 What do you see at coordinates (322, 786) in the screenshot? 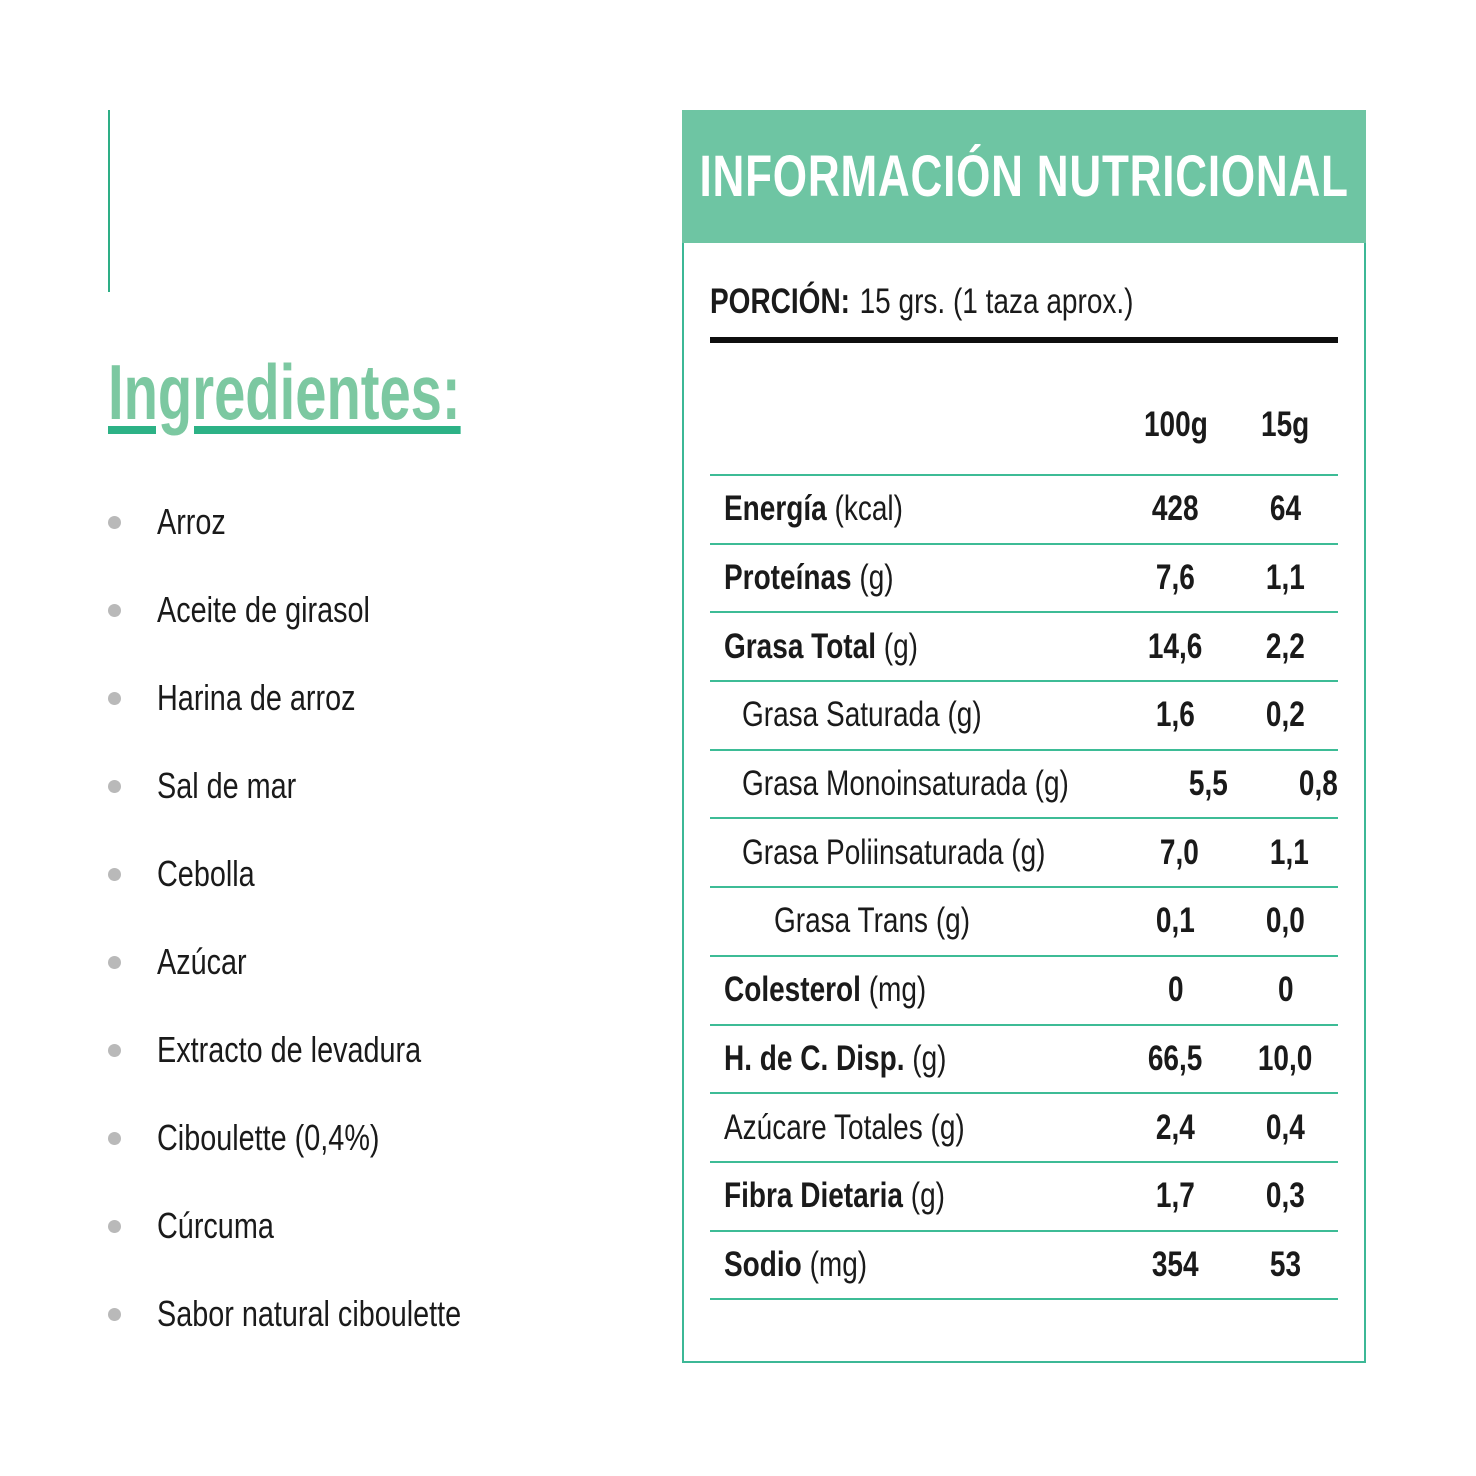
I see `ingredient-item: Sal de mar` at bounding box center [322, 786].